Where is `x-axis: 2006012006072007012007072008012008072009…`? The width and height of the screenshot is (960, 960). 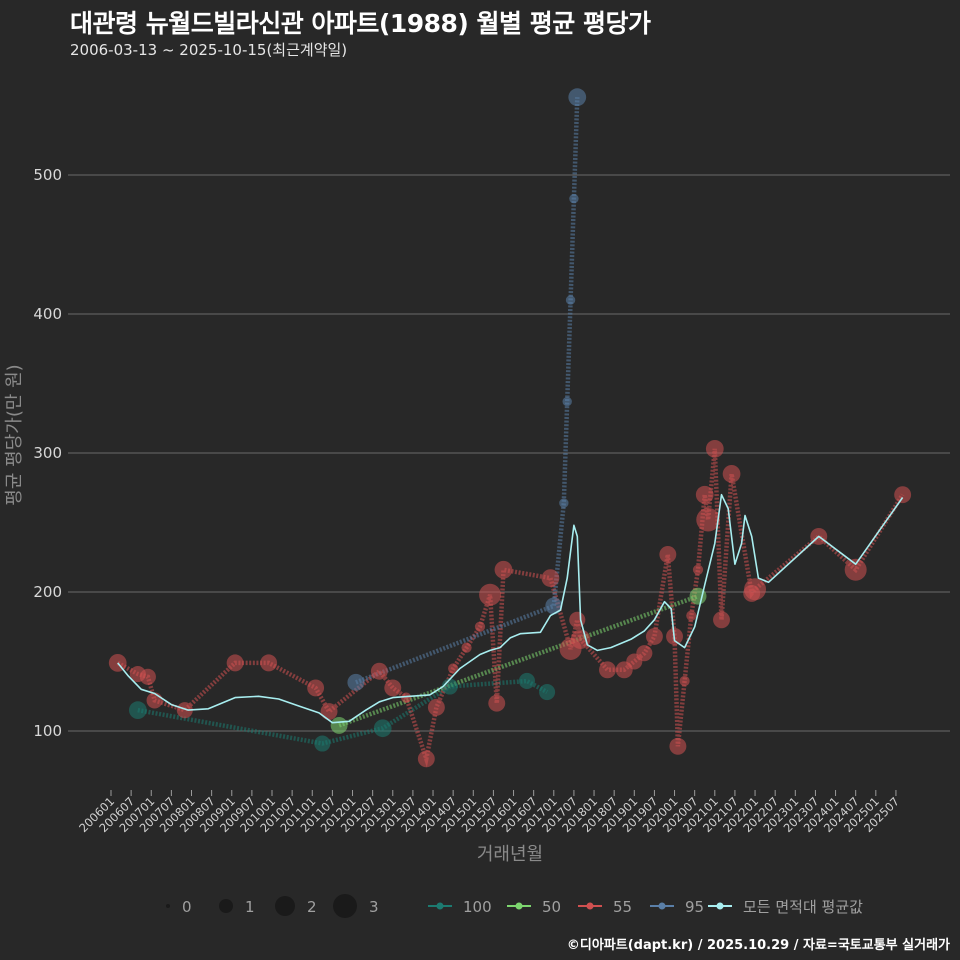 x-axis: 2006012006072007012007072008012008072009… is located at coordinates (489, 812).